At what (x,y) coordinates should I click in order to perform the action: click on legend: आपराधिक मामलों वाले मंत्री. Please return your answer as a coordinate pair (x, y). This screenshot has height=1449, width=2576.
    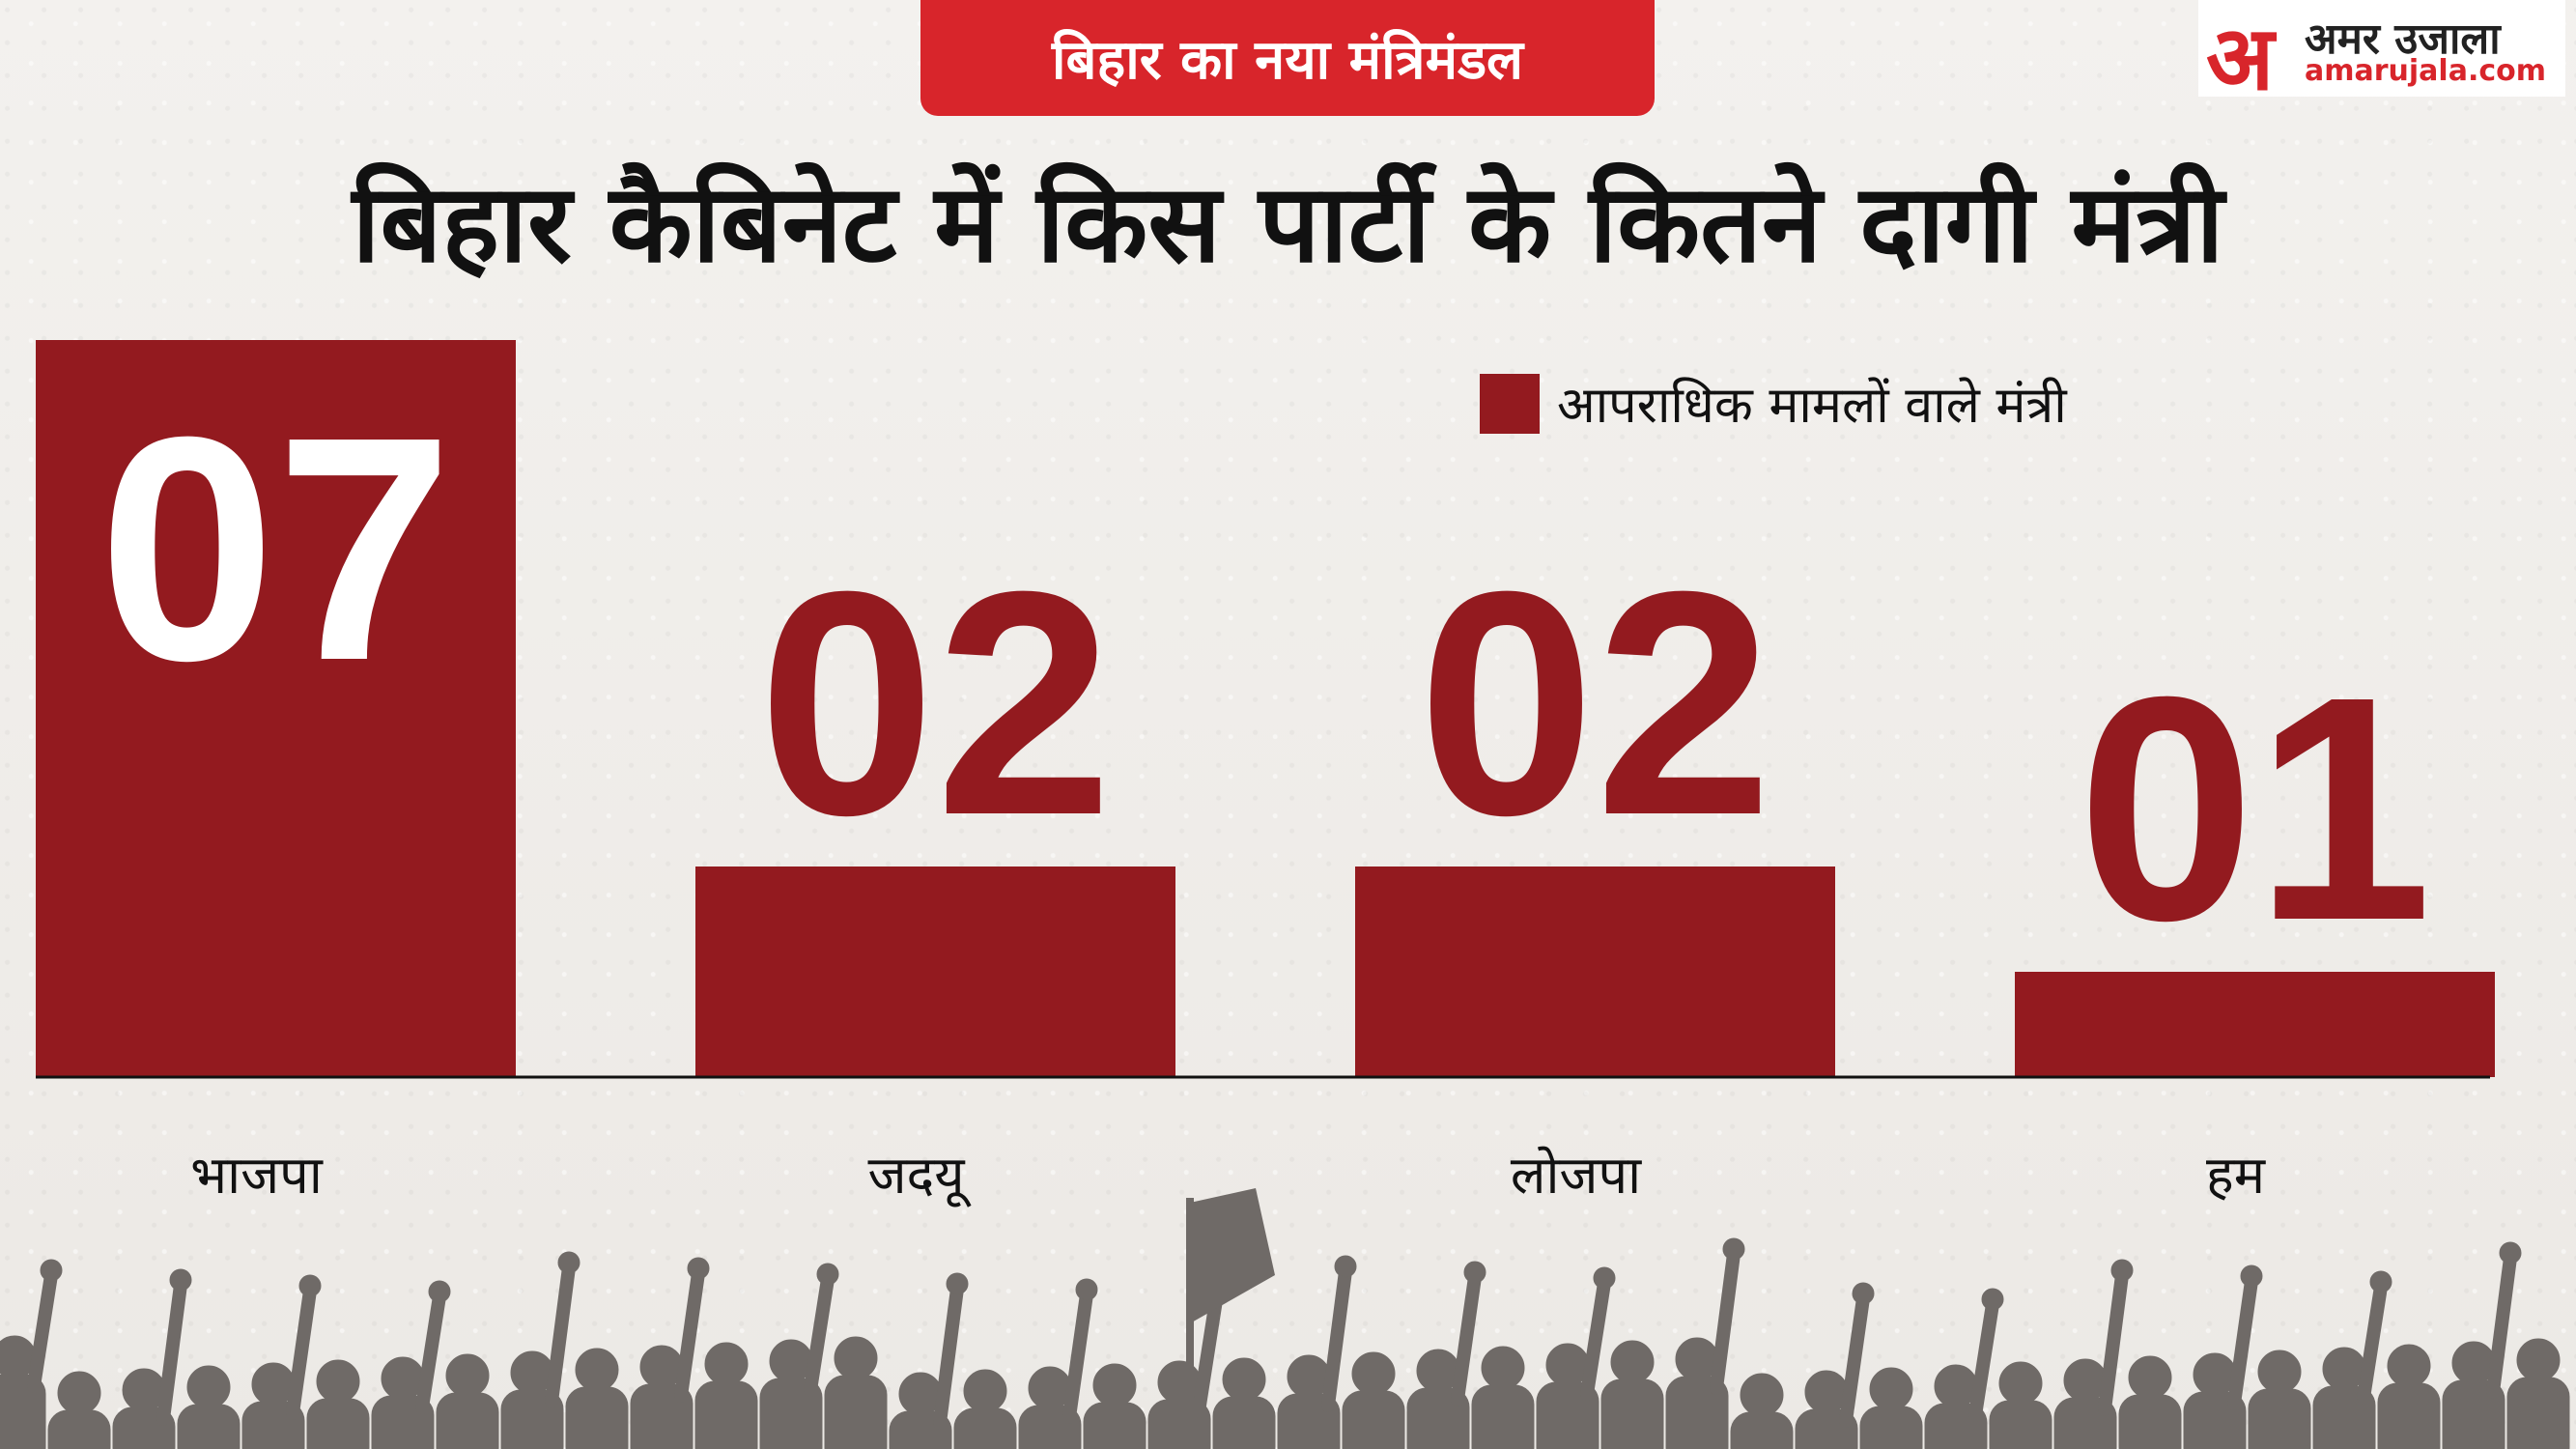
    Looking at the image, I should click on (1773, 403).